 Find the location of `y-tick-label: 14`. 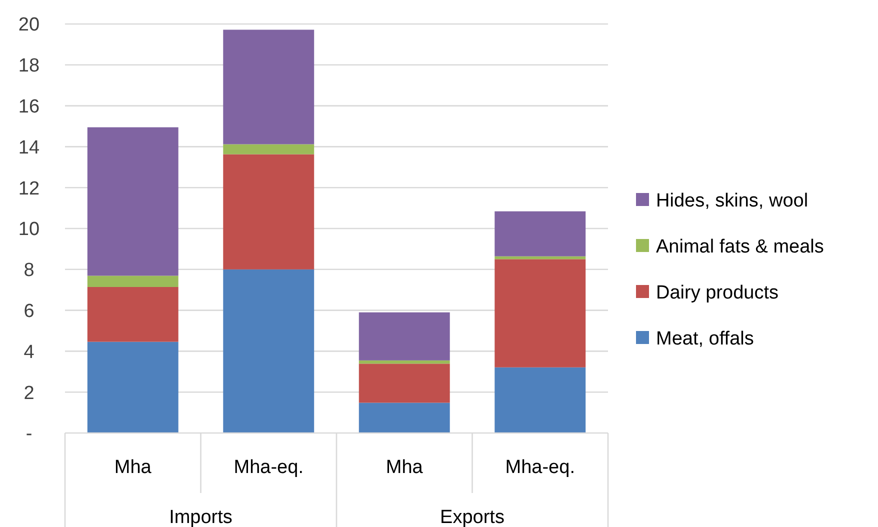

y-tick-label: 14 is located at coordinates (29, 147).